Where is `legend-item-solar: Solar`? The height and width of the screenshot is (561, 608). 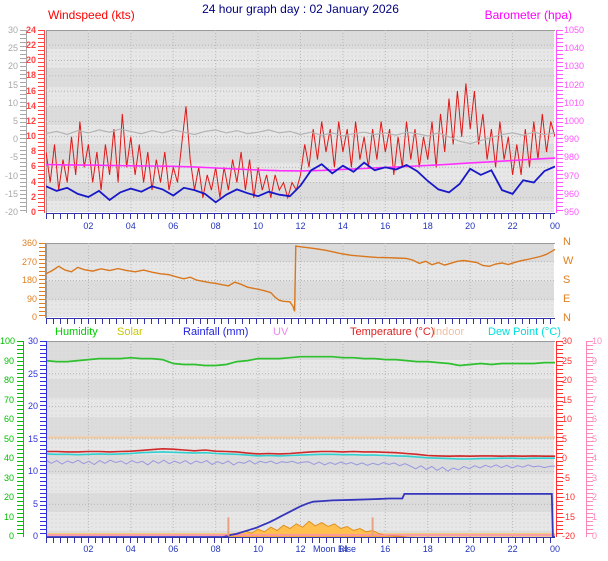
legend-item-solar: Solar is located at coordinates (130, 332).